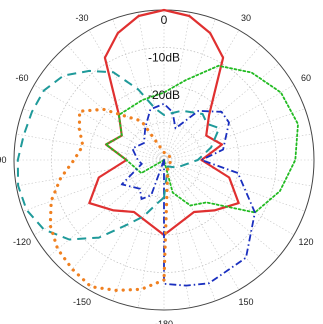 The image size is (323, 324). Describe the element at coordinates (164, 321) in the screenshot. I see `angle-label: -180` at that location.